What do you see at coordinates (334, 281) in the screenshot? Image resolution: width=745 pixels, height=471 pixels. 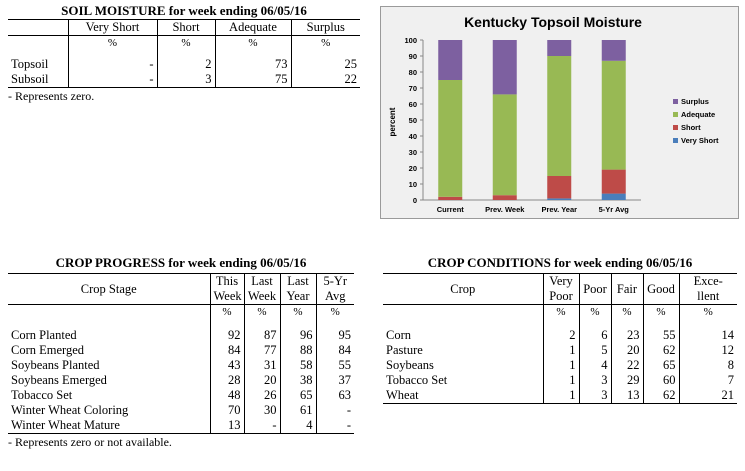 I see `progress-header-5yr-avg: 5-Yr` at bounding box center [334, 281].